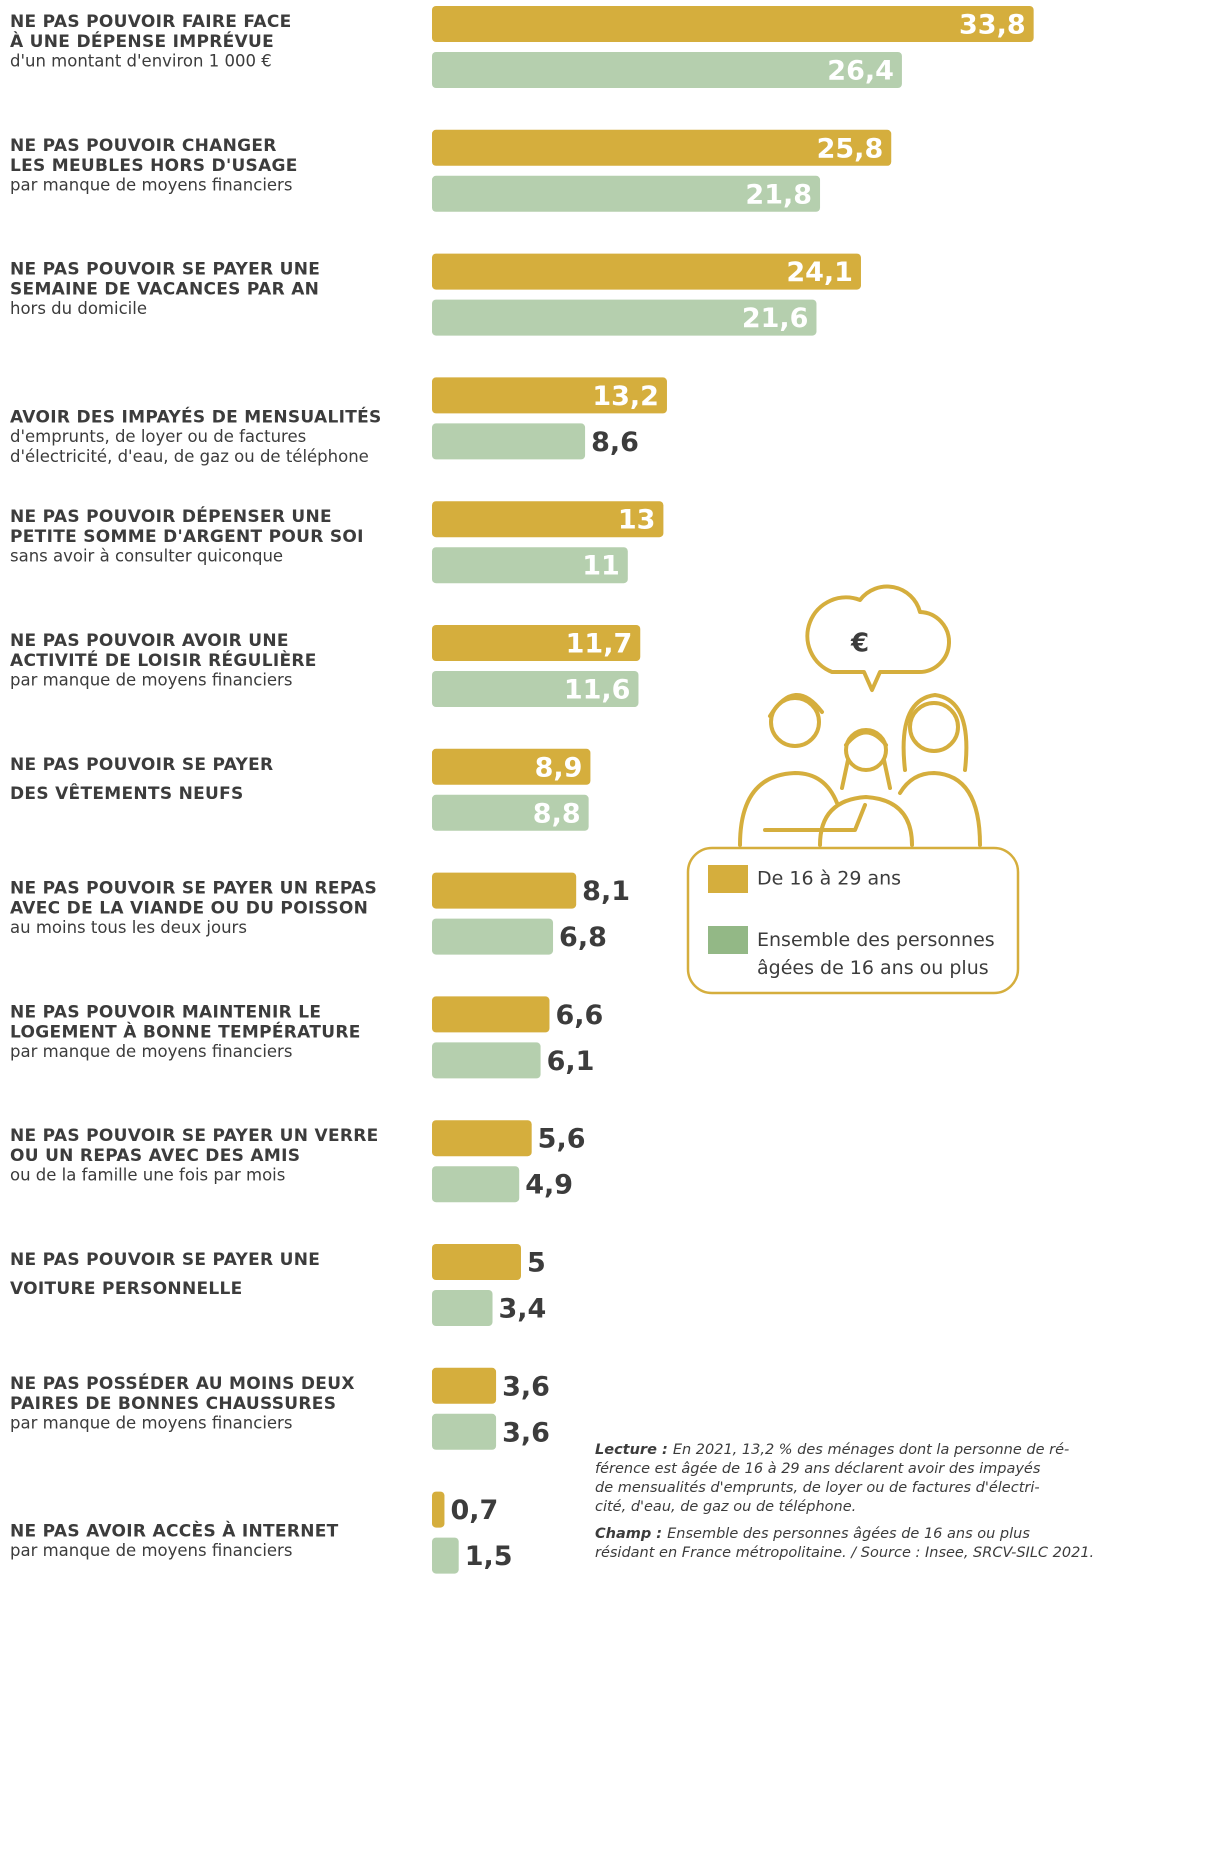 The width and height of the screenshot is (1225, 1859). Describe the element at coordinates (725, 1507) in the screenshot. I see `note-line: cité, d'eau, de gaz ou de téléphone.` at that location.